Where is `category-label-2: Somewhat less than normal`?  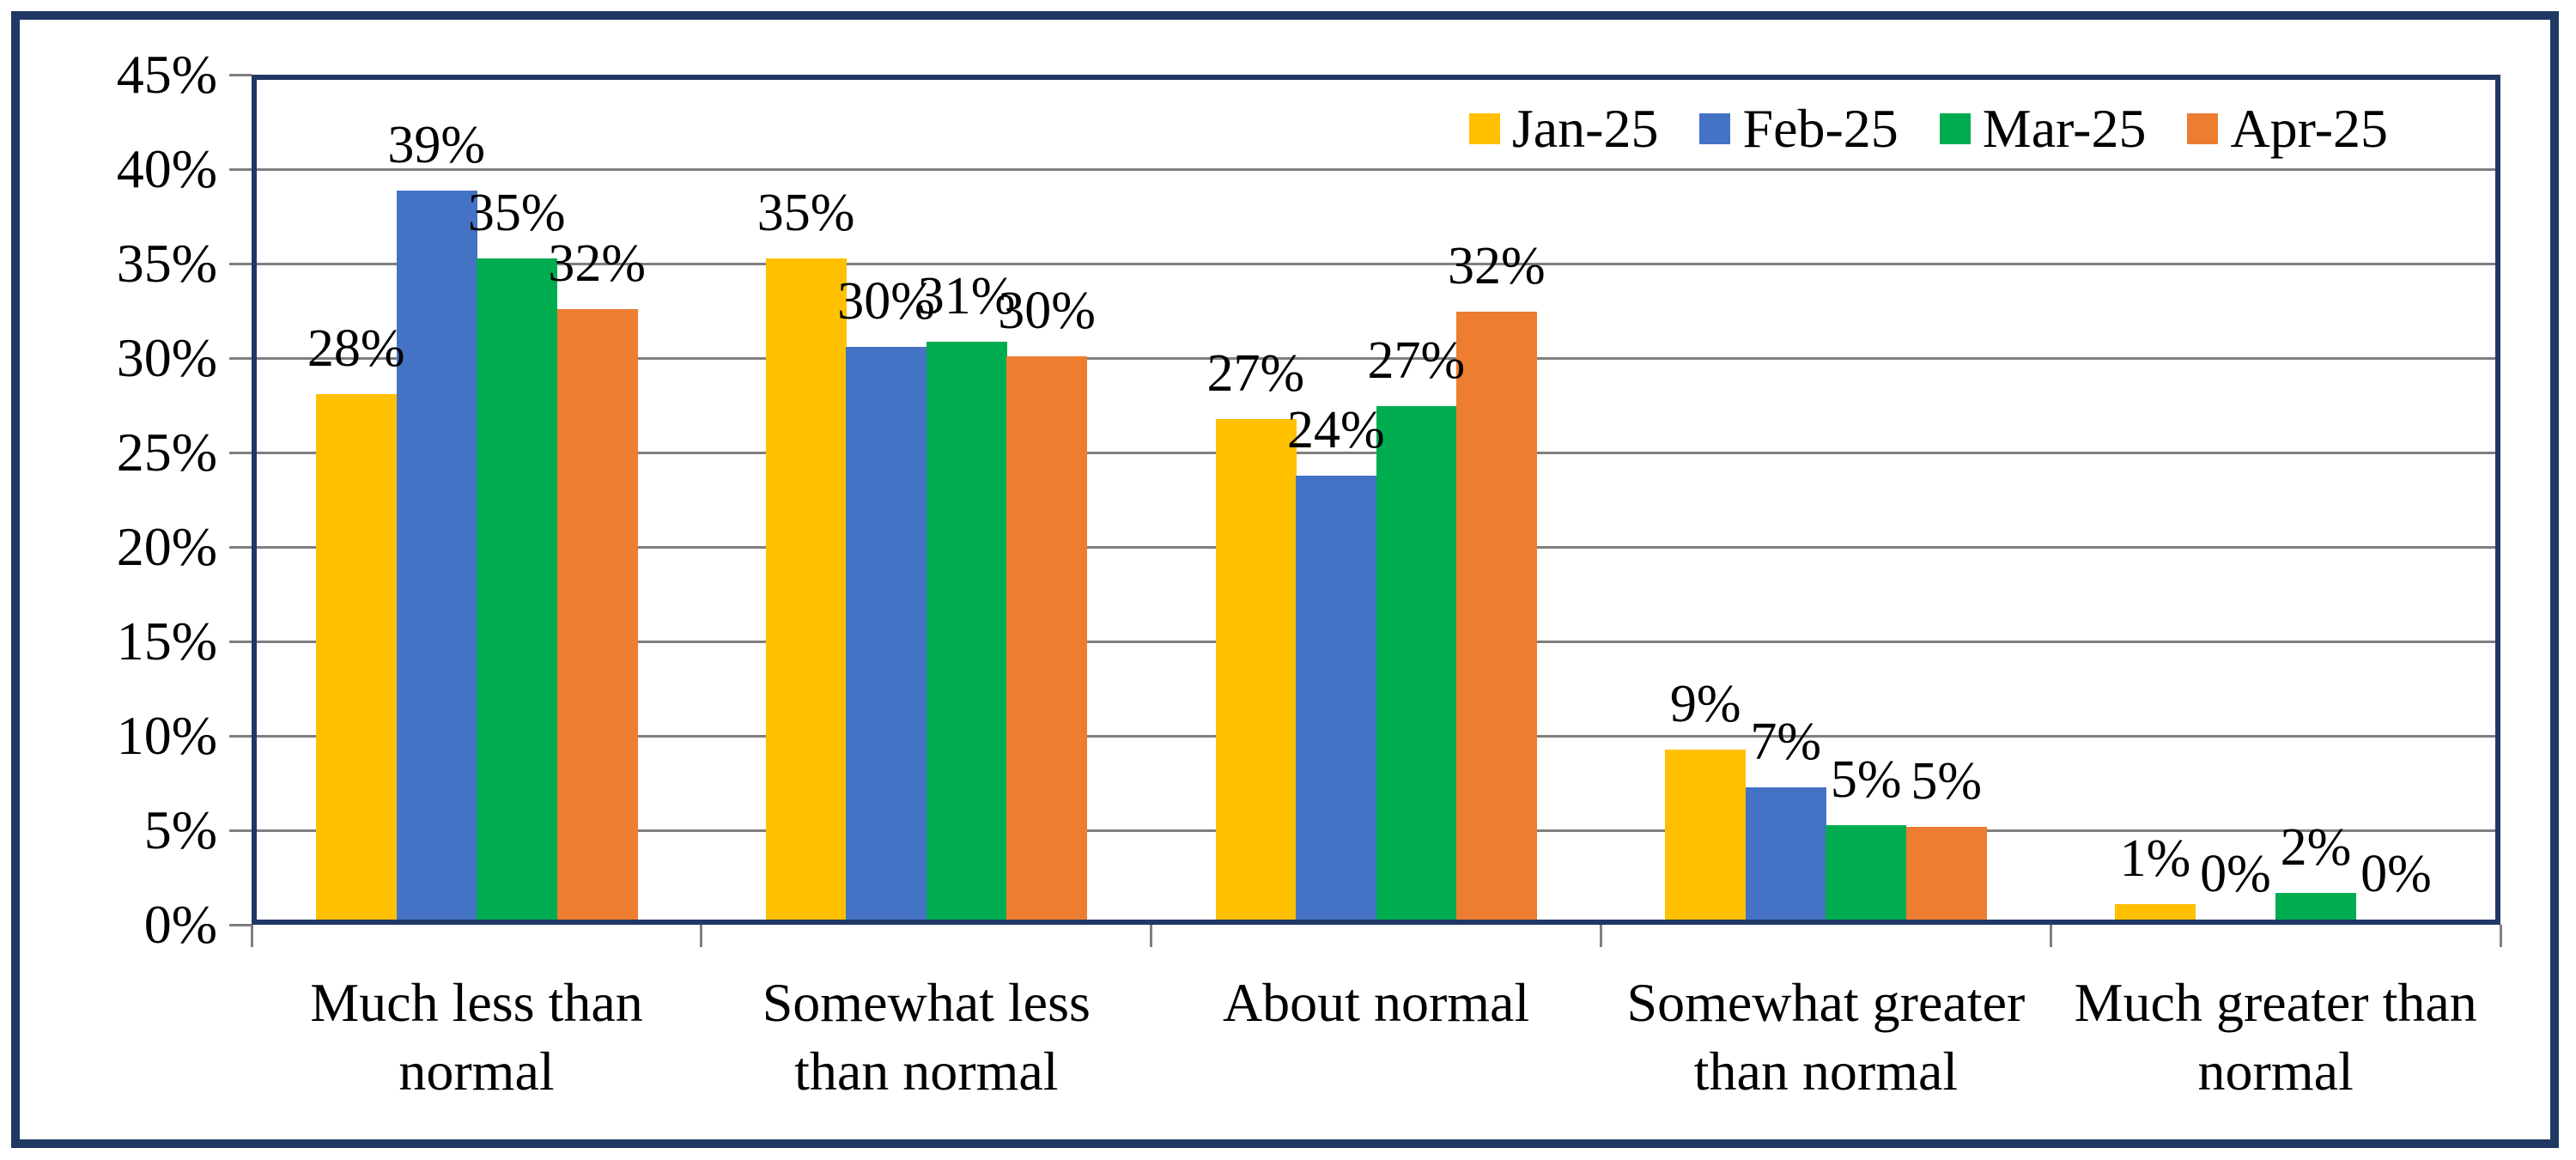
category-label-2: Somewhat less than normal is located at coordinates (926, 1037).